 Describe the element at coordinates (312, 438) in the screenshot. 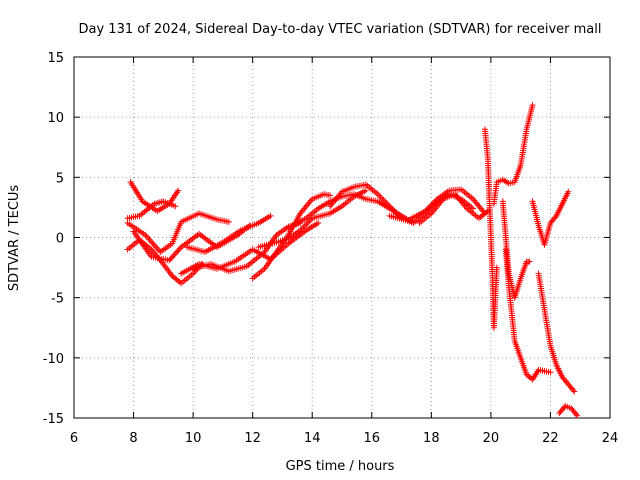

I see `x-tick-label: 14` at that location.